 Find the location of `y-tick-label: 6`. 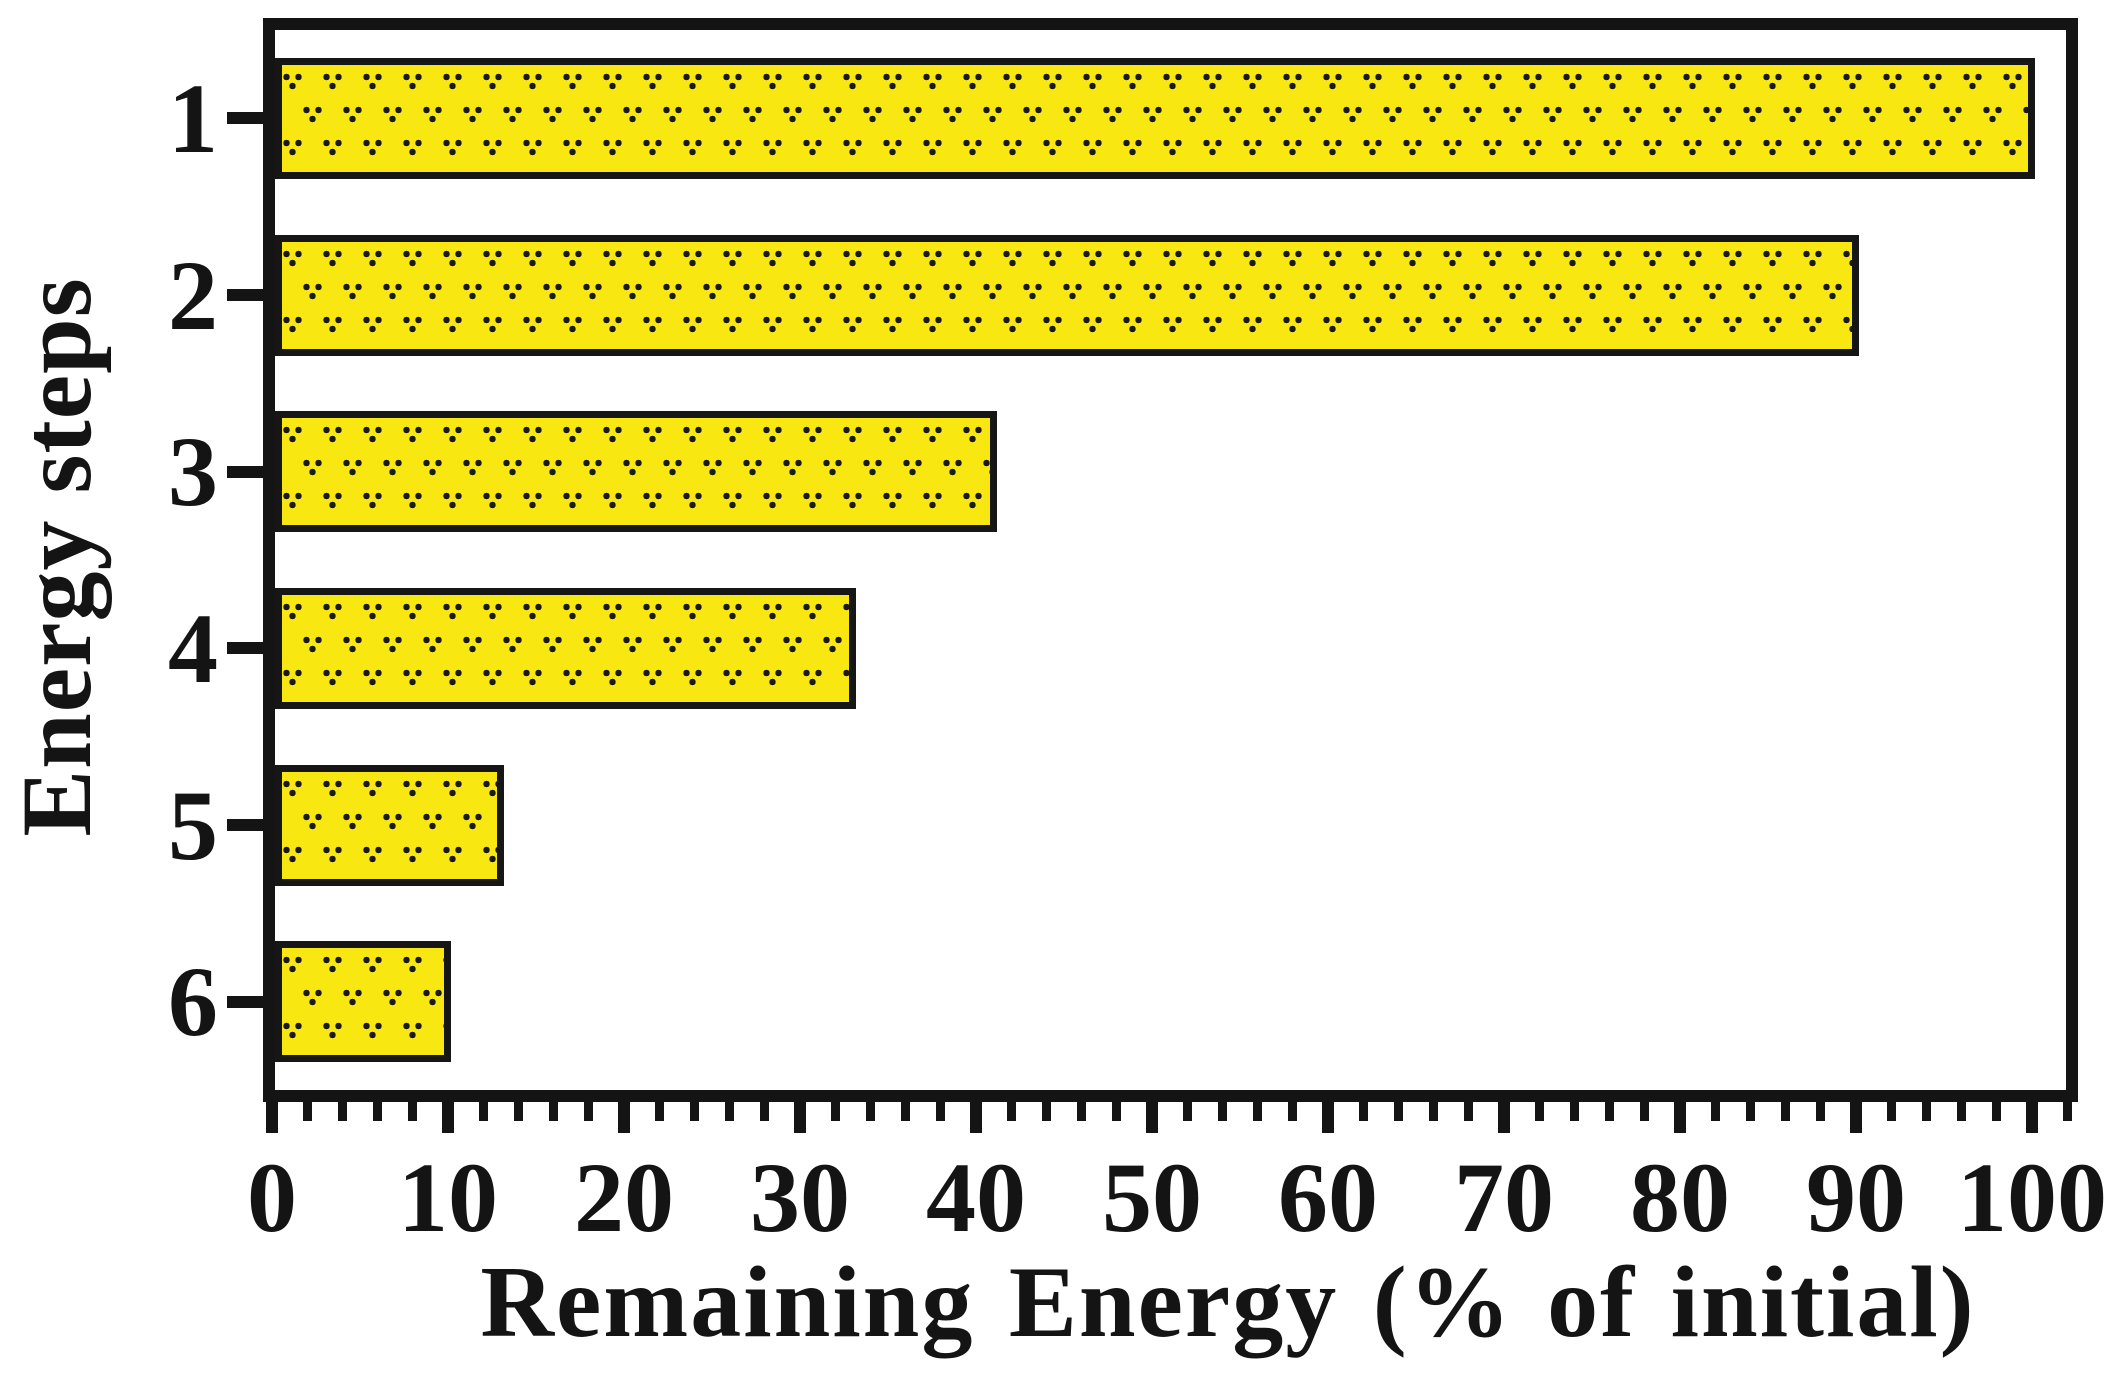

y-tick-label: 6 is located at coordinates (193, 1002).